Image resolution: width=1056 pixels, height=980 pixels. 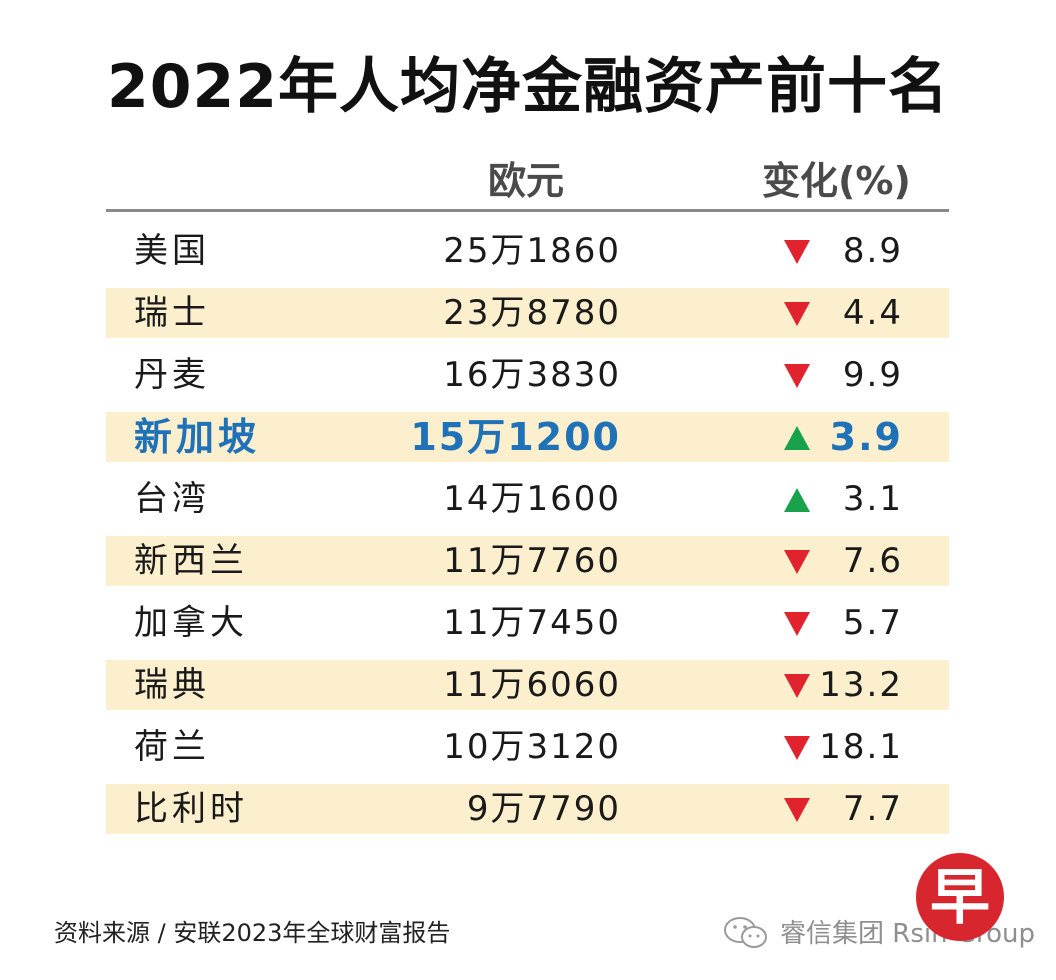 I want to click on change-percent: 5.7, so click(x=872, y=623).